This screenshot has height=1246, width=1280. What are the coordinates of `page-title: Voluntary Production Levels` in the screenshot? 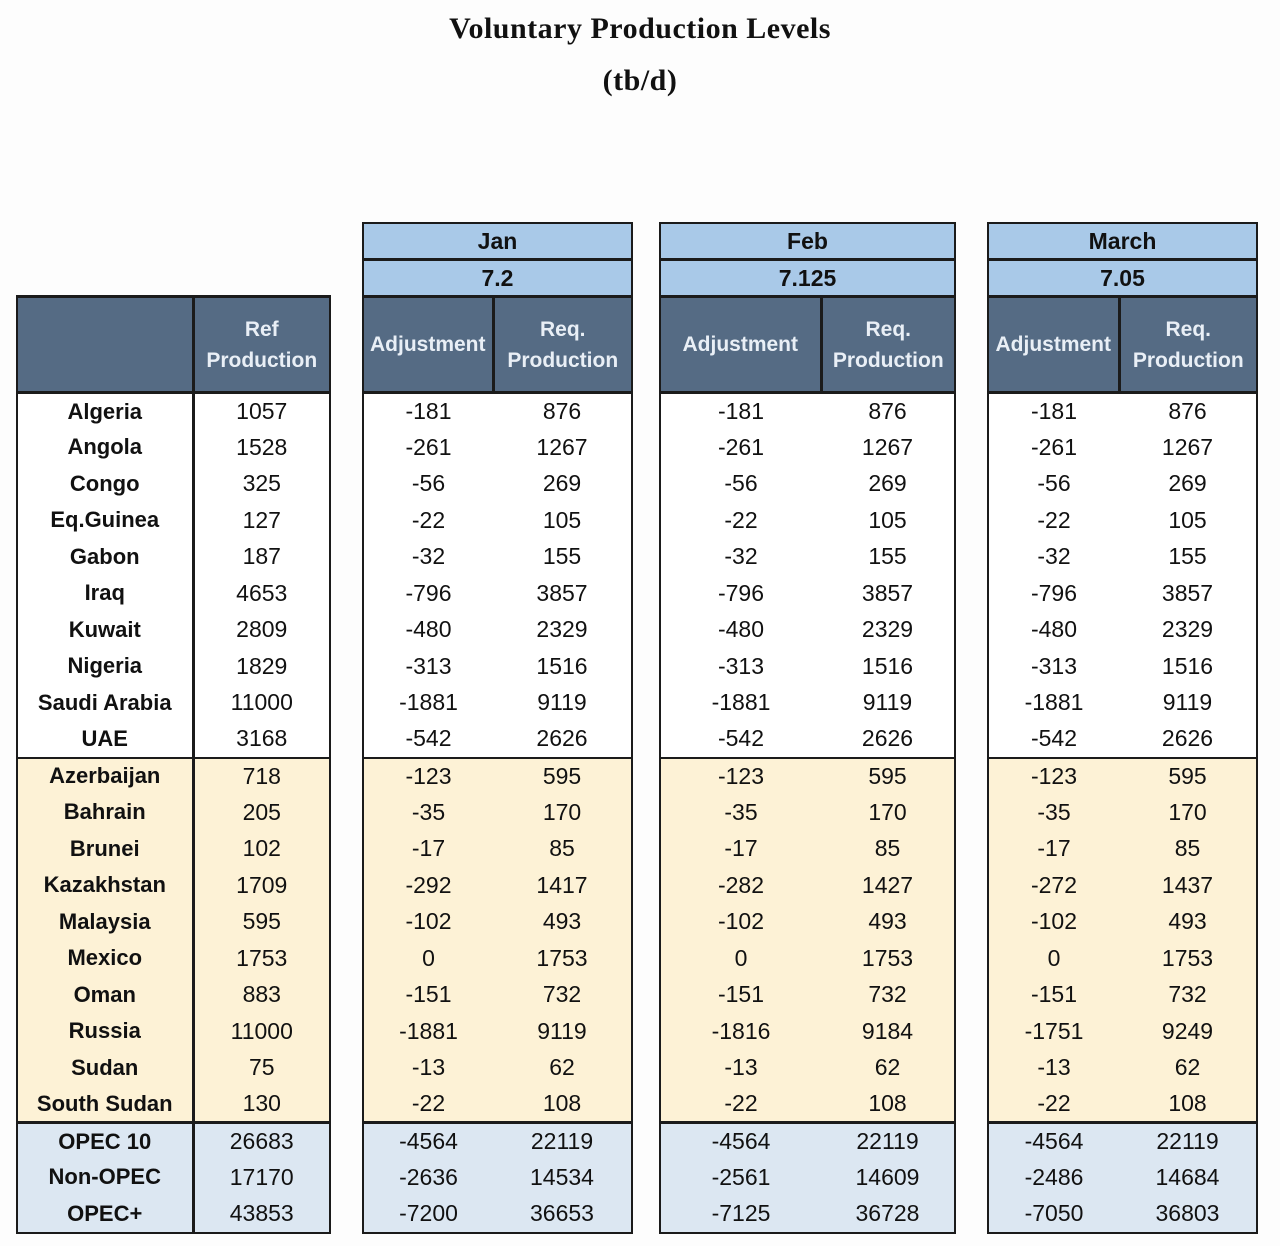 It's located at (640, 28).